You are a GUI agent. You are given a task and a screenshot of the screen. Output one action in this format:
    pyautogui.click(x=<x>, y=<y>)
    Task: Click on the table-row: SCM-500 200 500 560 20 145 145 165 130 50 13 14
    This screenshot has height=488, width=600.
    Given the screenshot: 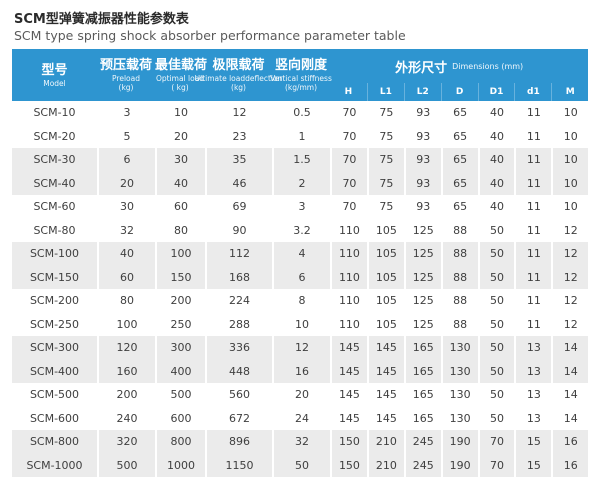 What is the action you would take?
    pyautogui.click(x=300, y=395)
    